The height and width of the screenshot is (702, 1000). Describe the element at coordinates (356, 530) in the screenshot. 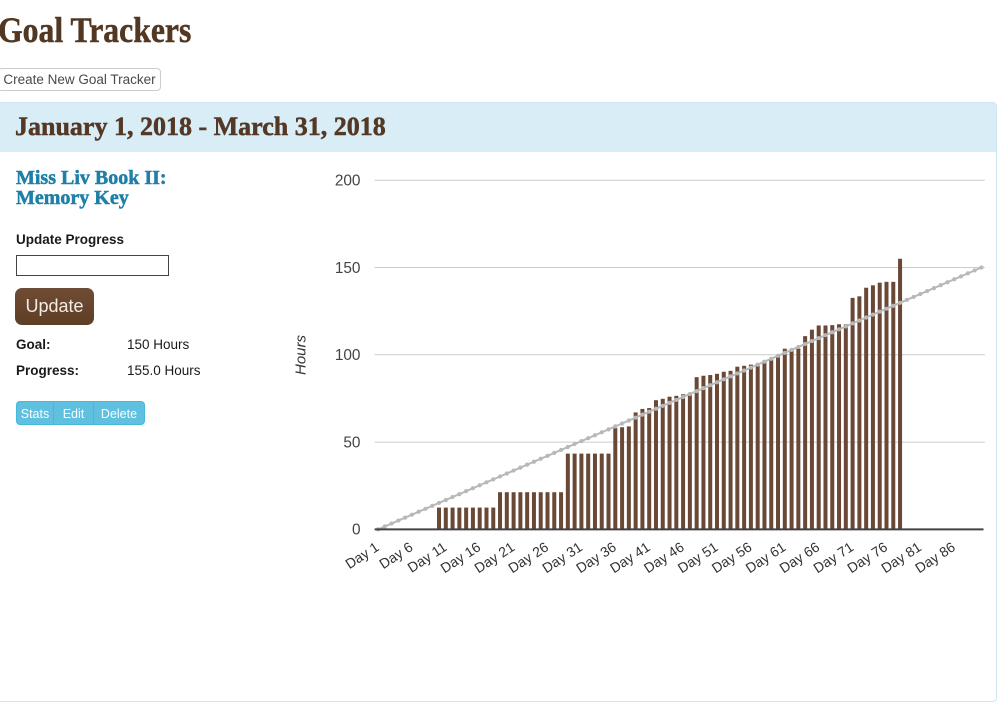

I see `svg-text: 0` at that location.